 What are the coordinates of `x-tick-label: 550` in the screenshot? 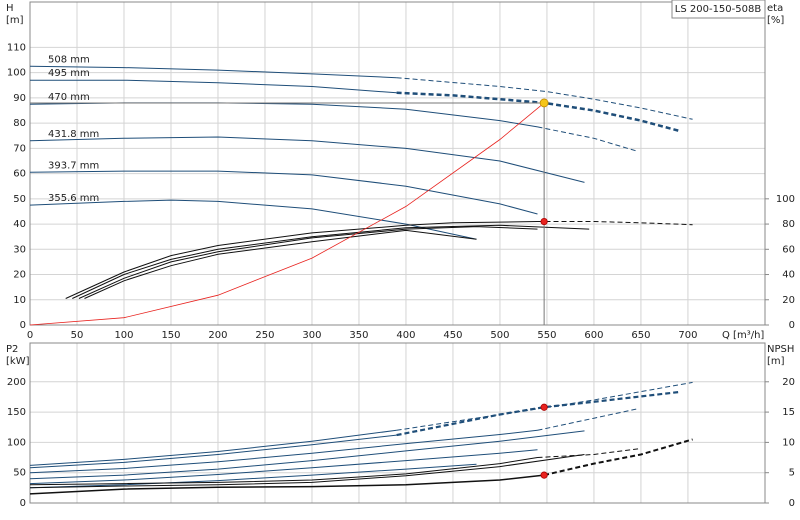 It's located at (546, 335).